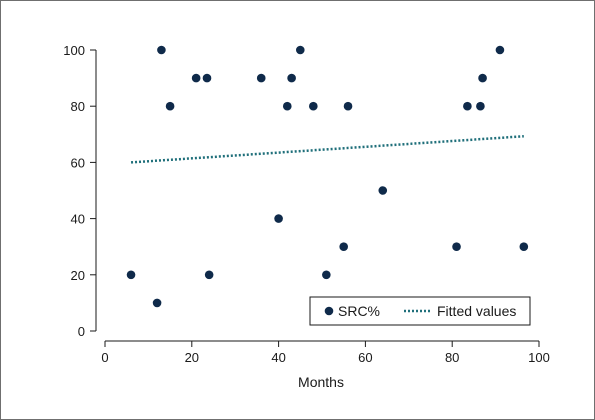  Describe the element at coordinates (452, 357) in the screenshot. I see `x-tick-label: 80` at that location.